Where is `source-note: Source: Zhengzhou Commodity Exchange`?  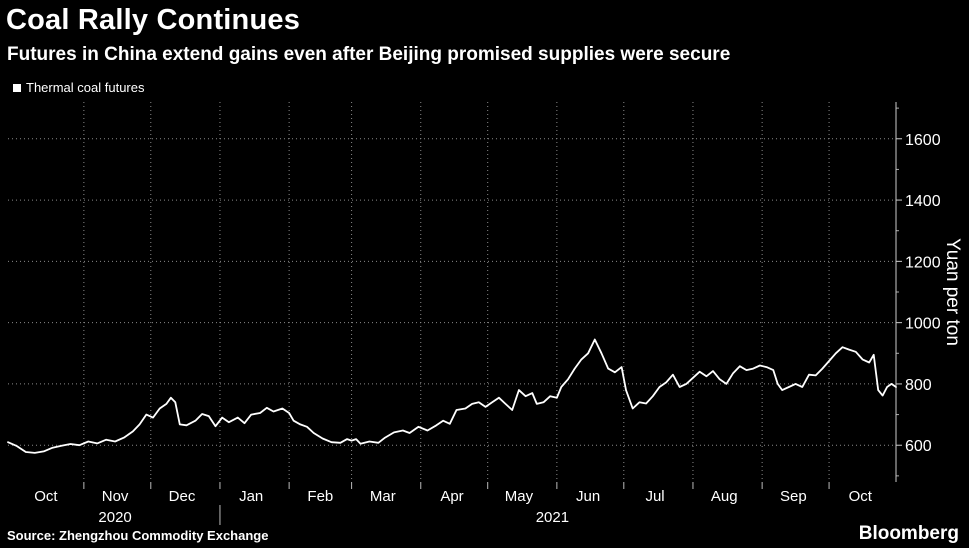 source-note: Source: Zhengzhou Commodity Exchange is located at coordinates (138, 535).